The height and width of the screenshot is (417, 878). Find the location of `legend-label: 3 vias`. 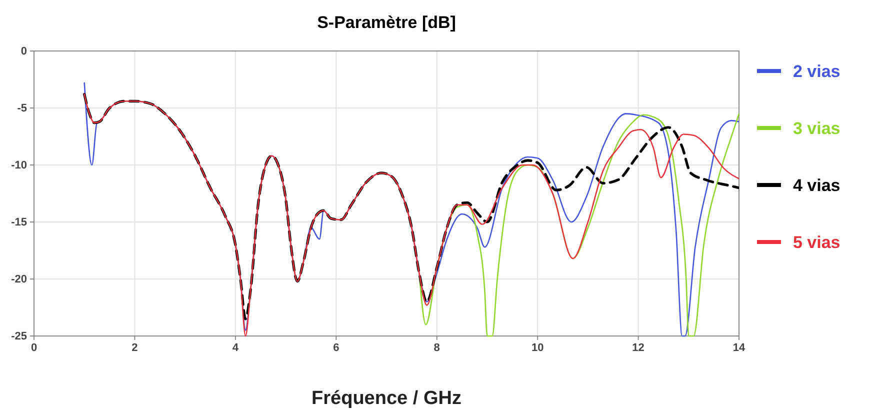

legend-label: 3 vias is located at coordinates (816, 128).